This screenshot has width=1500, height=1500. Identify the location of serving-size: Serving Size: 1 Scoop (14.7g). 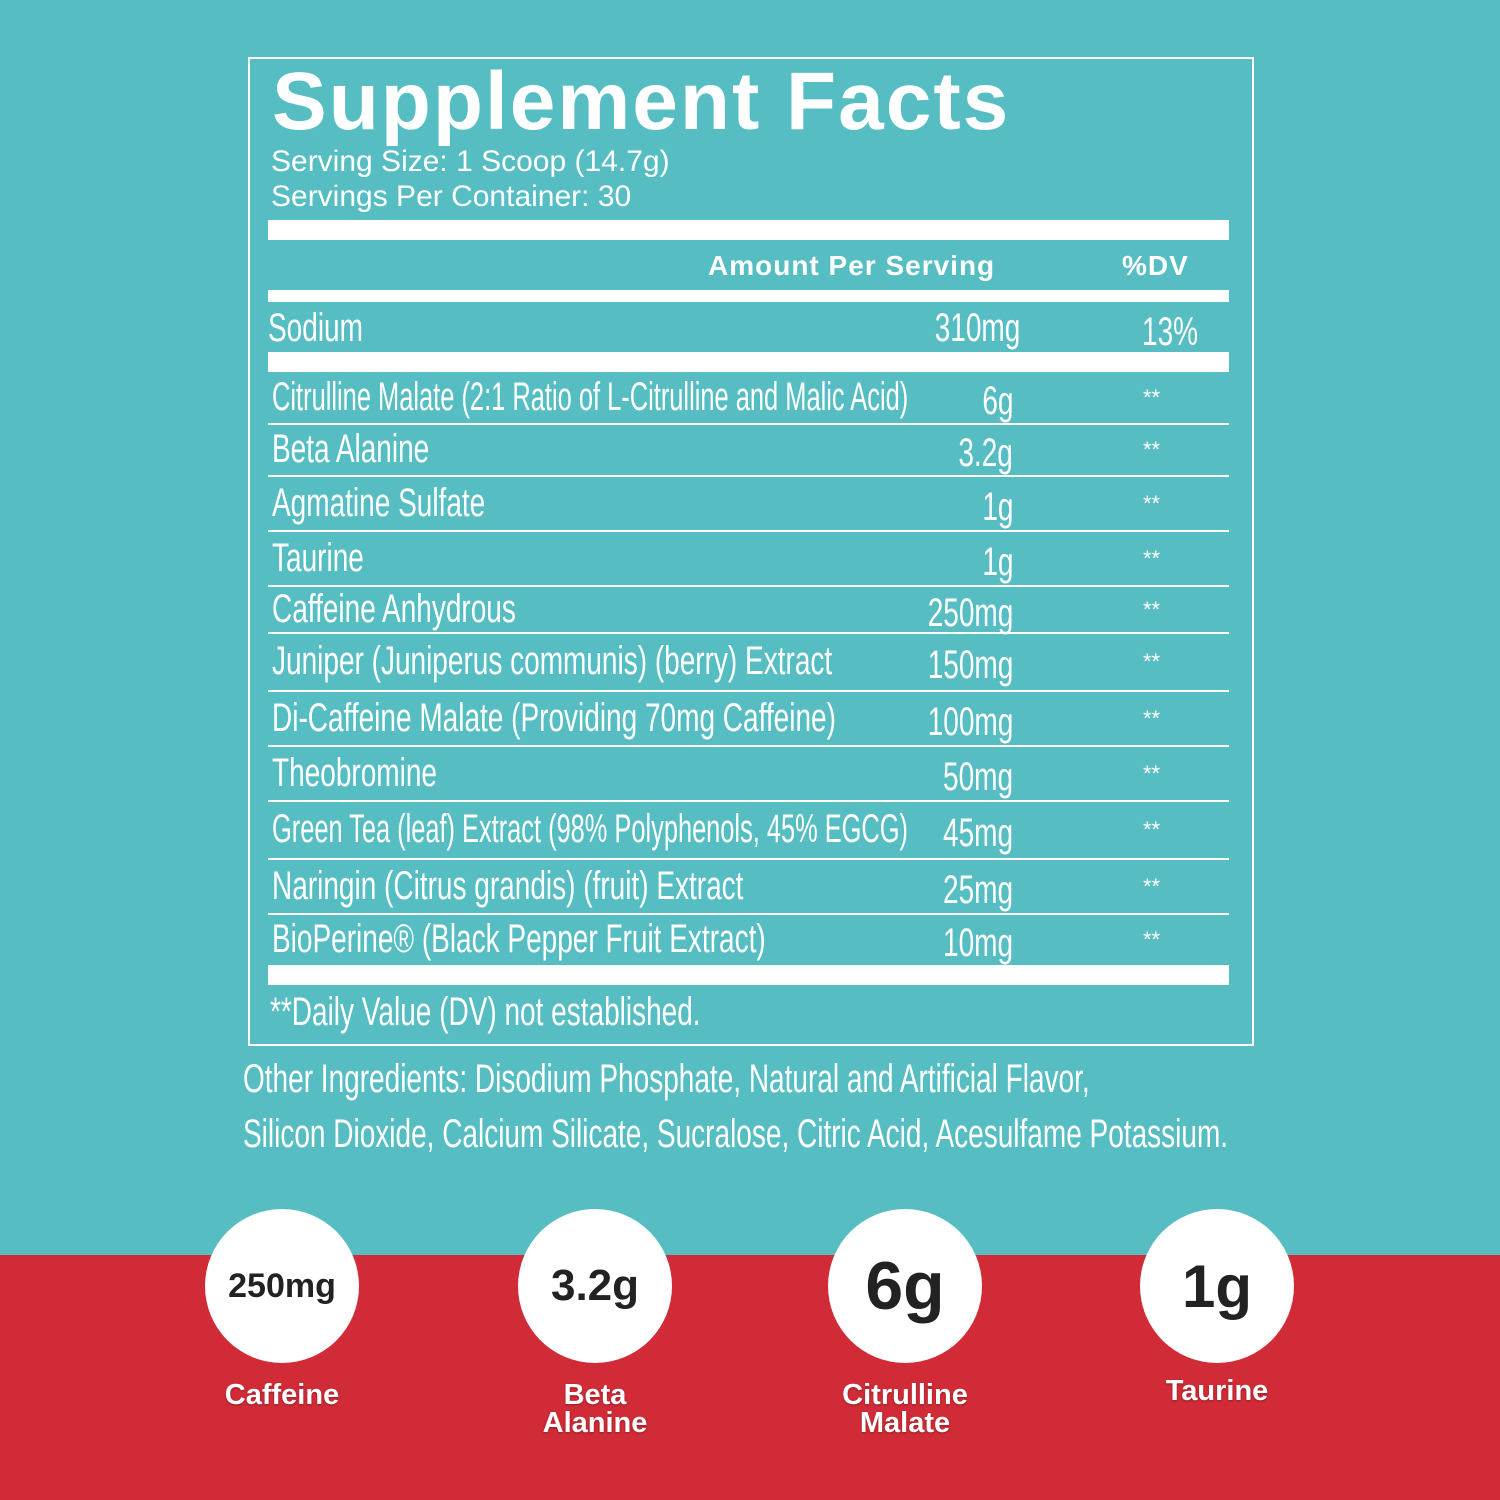
(470, 161).